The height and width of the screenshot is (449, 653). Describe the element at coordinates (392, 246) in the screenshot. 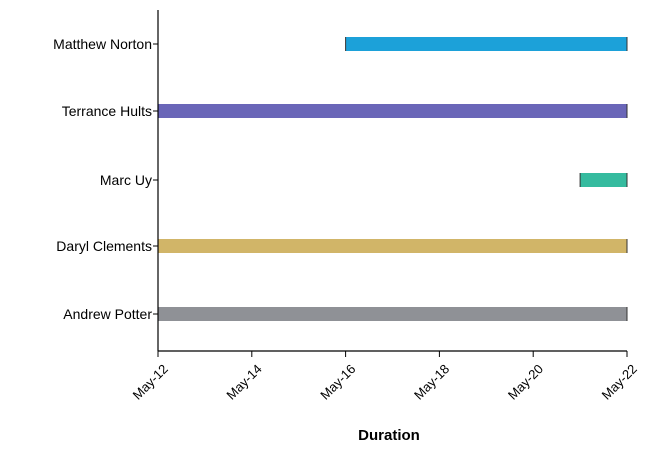

I see `bar-daryl-clements` at that location.